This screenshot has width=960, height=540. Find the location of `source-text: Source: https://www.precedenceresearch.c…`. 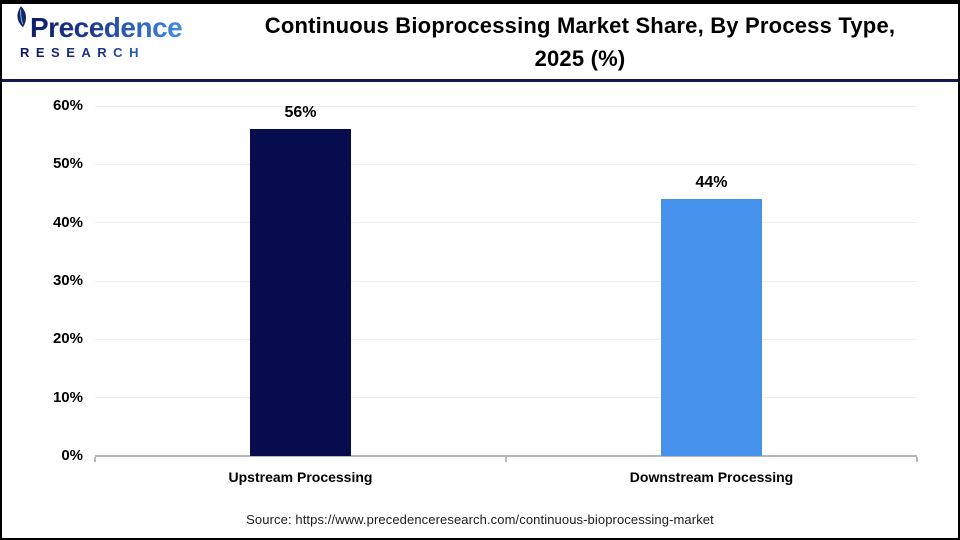

source-text: Source: https://www.precedenceresearch.c… is located at coordinates (480, 519).